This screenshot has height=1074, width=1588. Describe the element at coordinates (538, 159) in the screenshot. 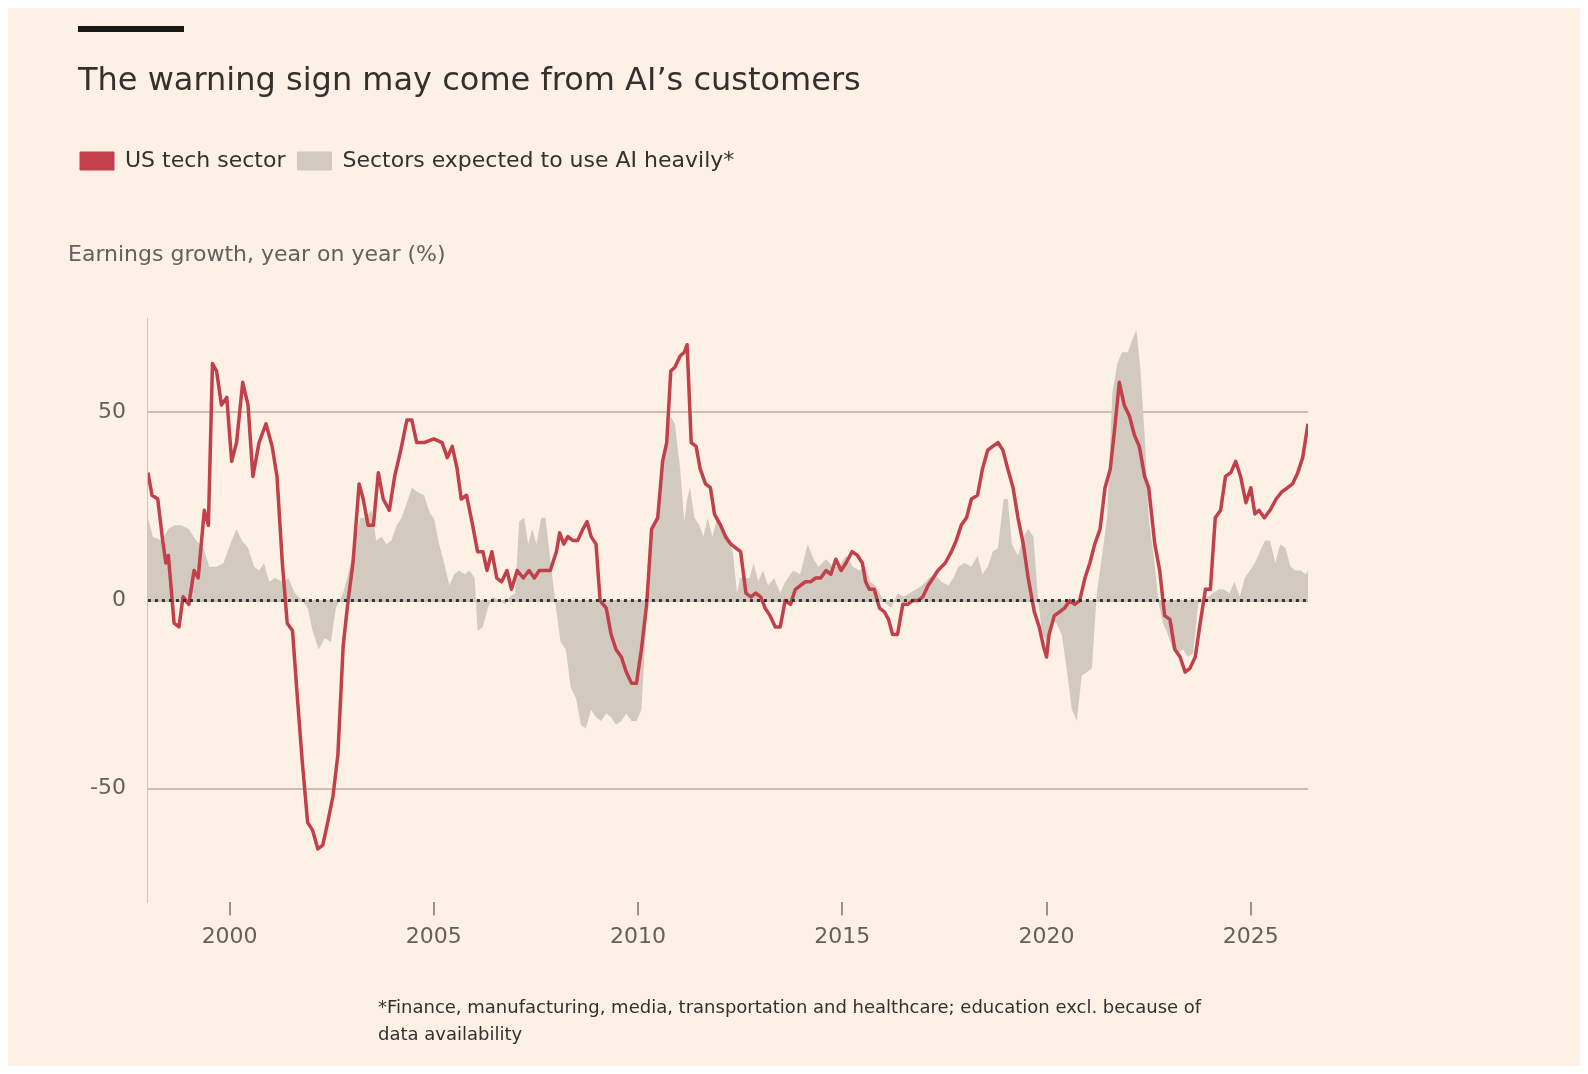

I see `legend-label: Sectors expected to use AI heavily*` at that location.